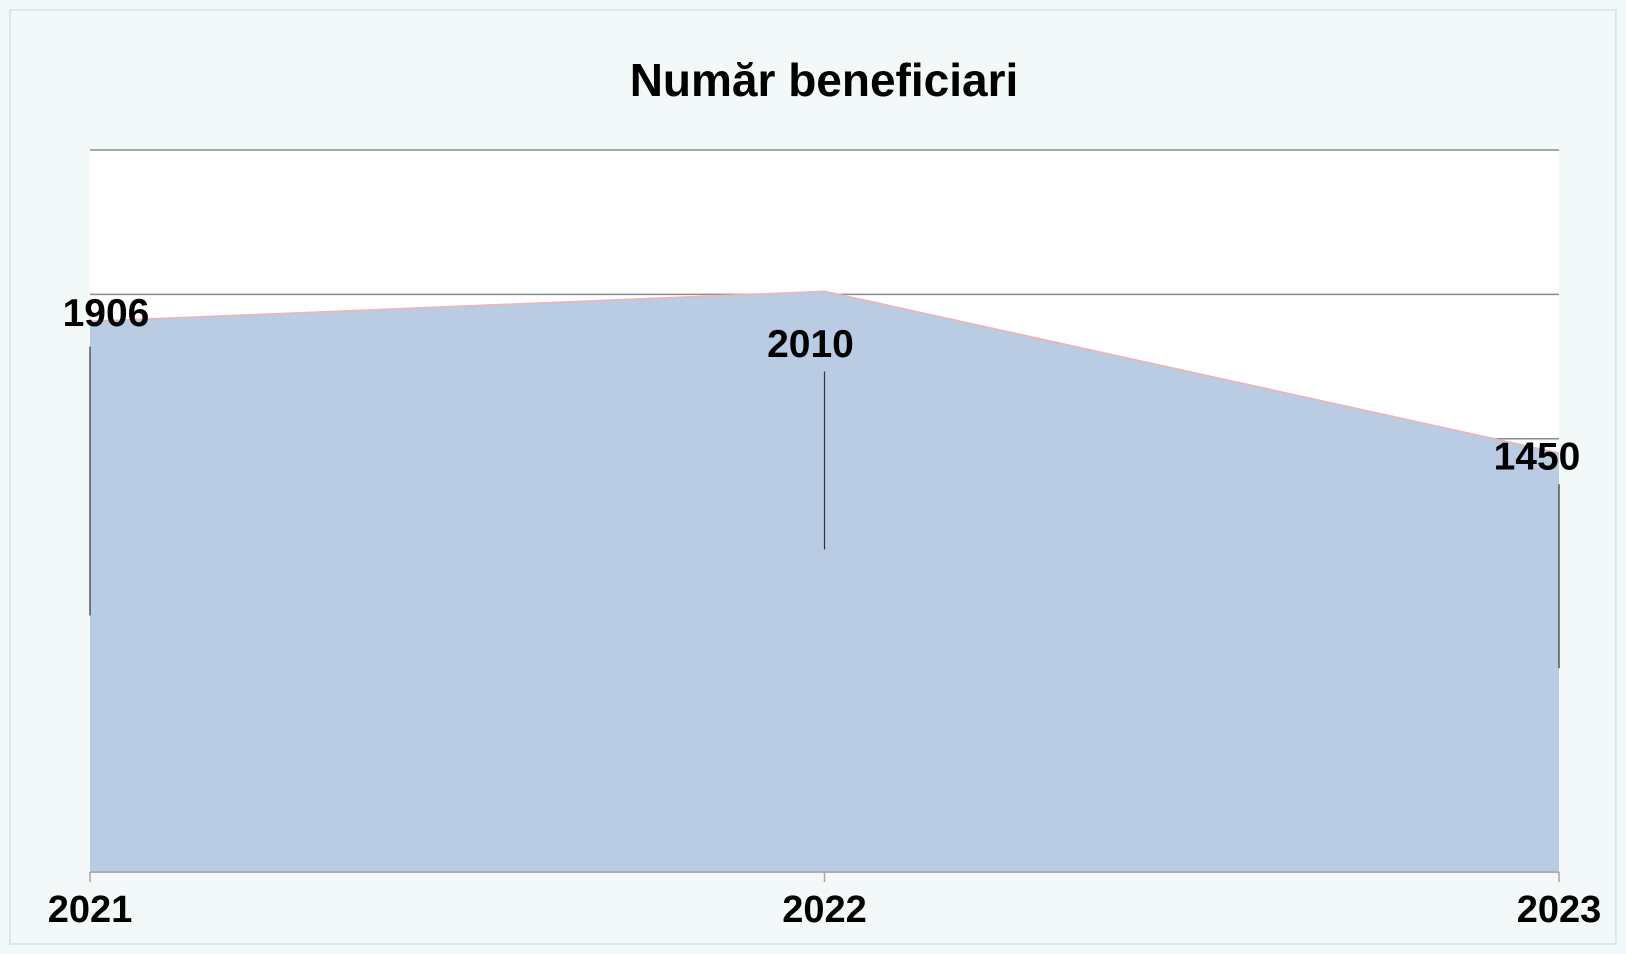  What do you see at coordinates (810, 344) in the screenshot?
I see `data-label: 2010` at bounding box center [810, 344].